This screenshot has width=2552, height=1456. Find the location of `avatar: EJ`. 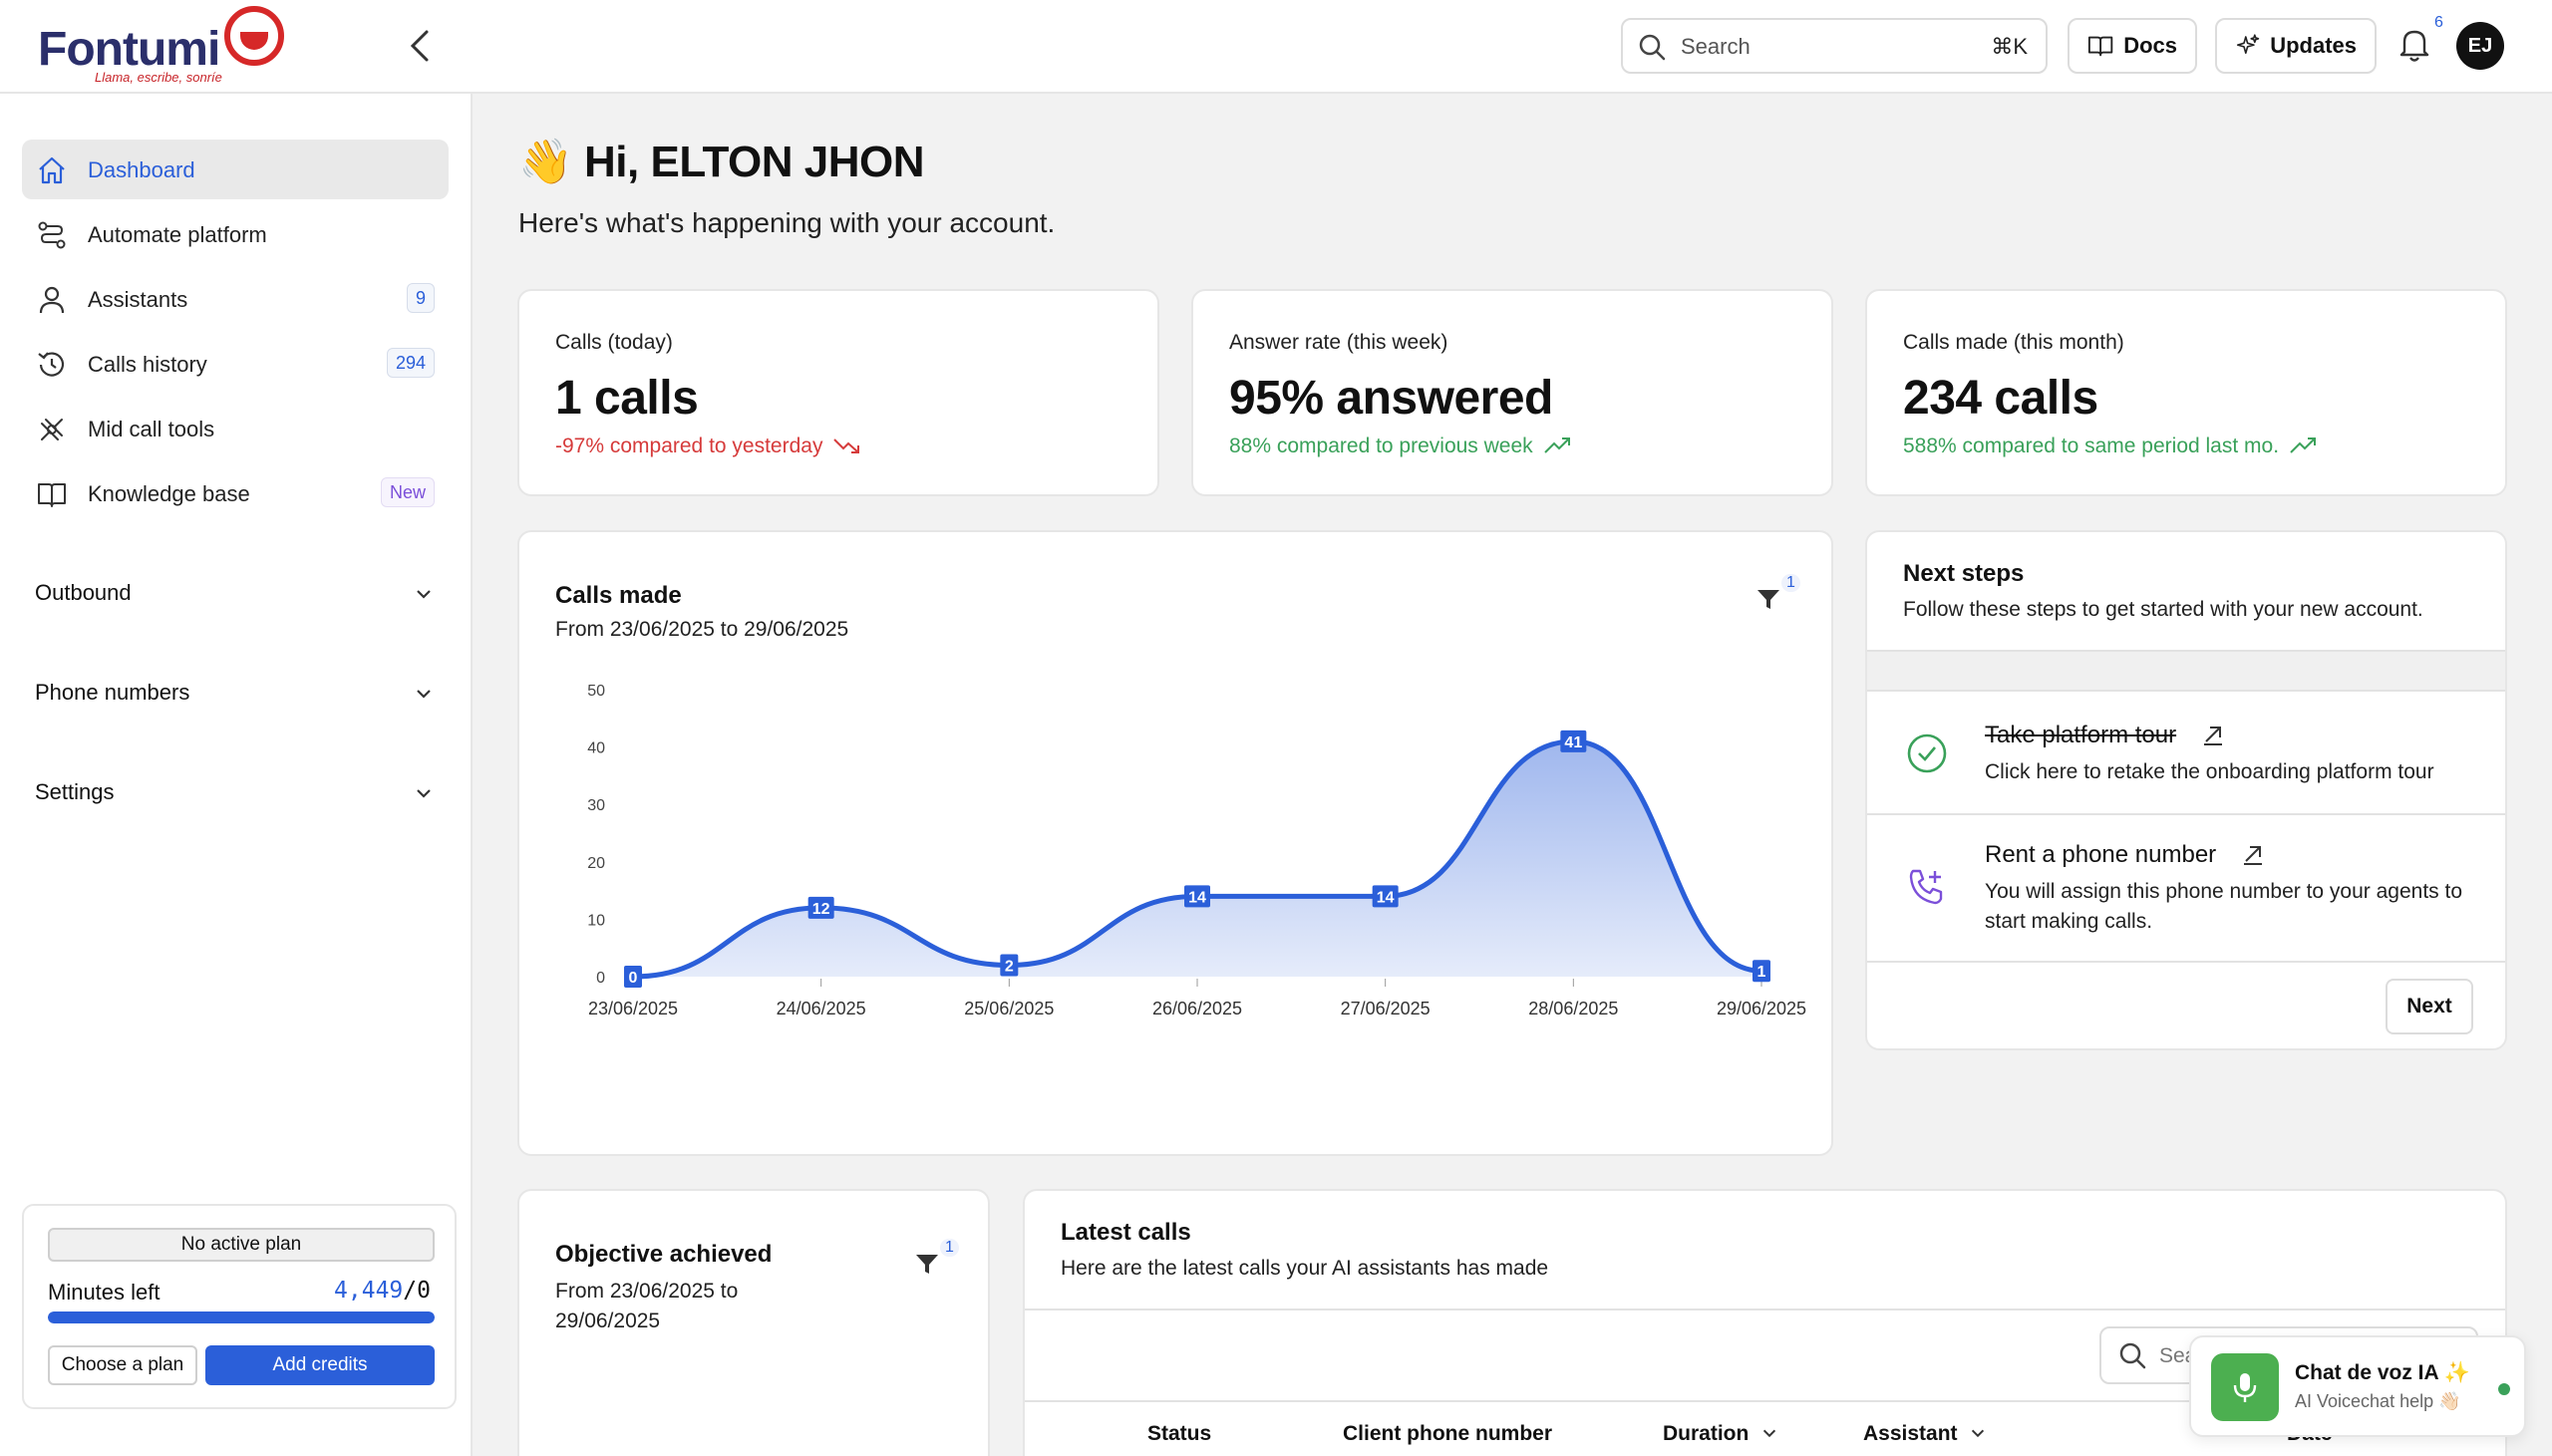

avatar: EJ is located at coordinates (2480, 46).